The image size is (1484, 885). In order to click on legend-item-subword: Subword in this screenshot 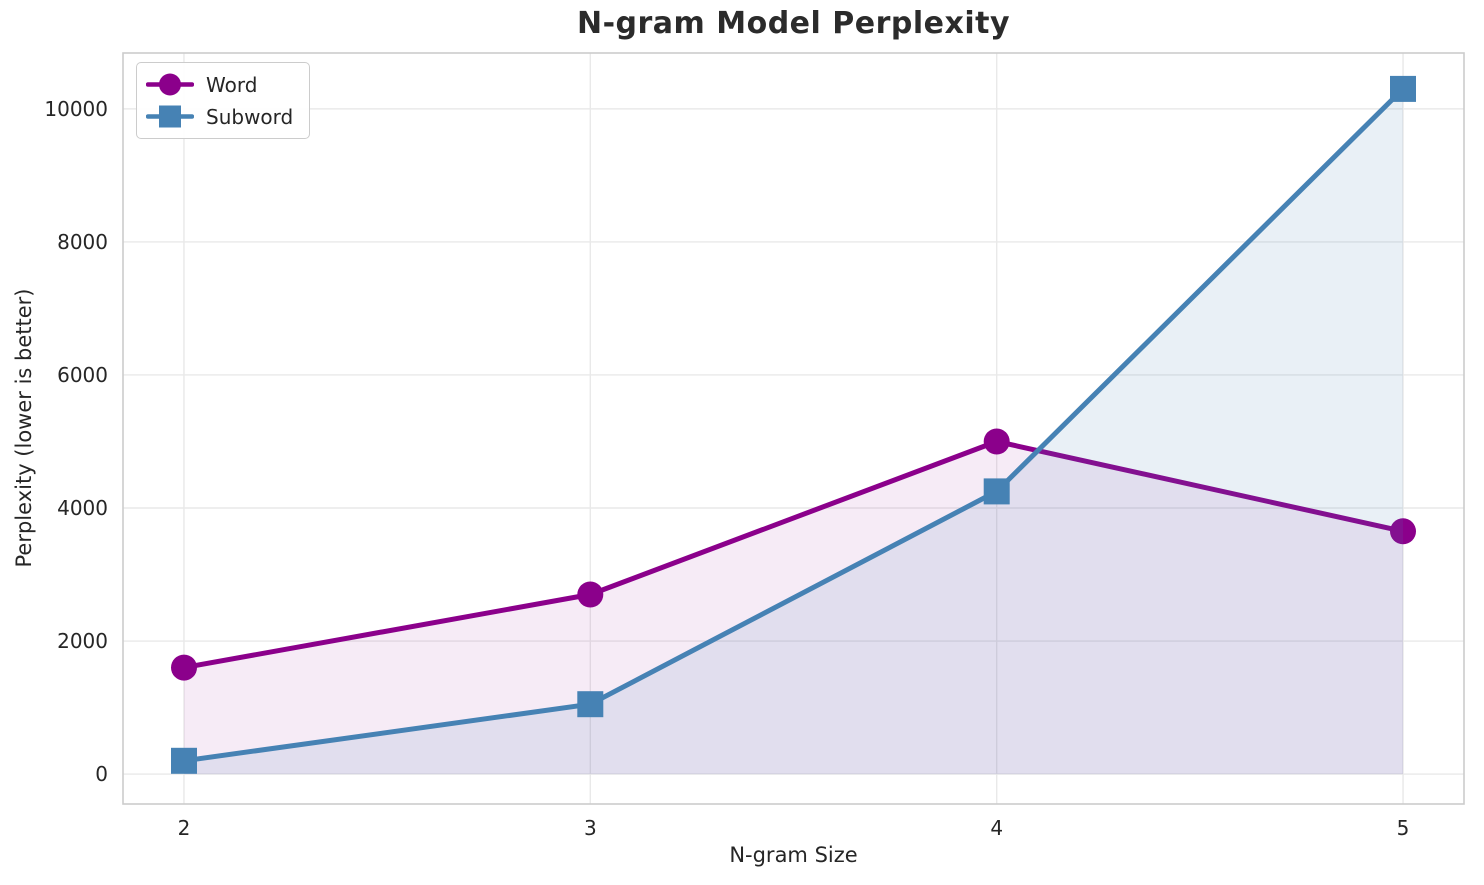, I will do `click(219, 116)`.